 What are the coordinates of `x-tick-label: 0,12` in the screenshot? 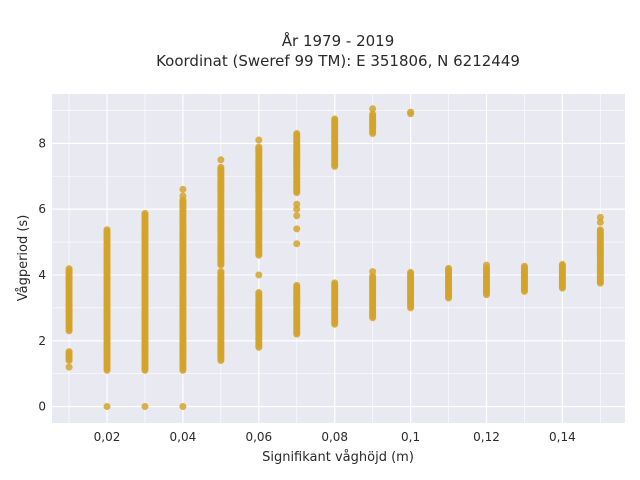 It's located at (486, 437).